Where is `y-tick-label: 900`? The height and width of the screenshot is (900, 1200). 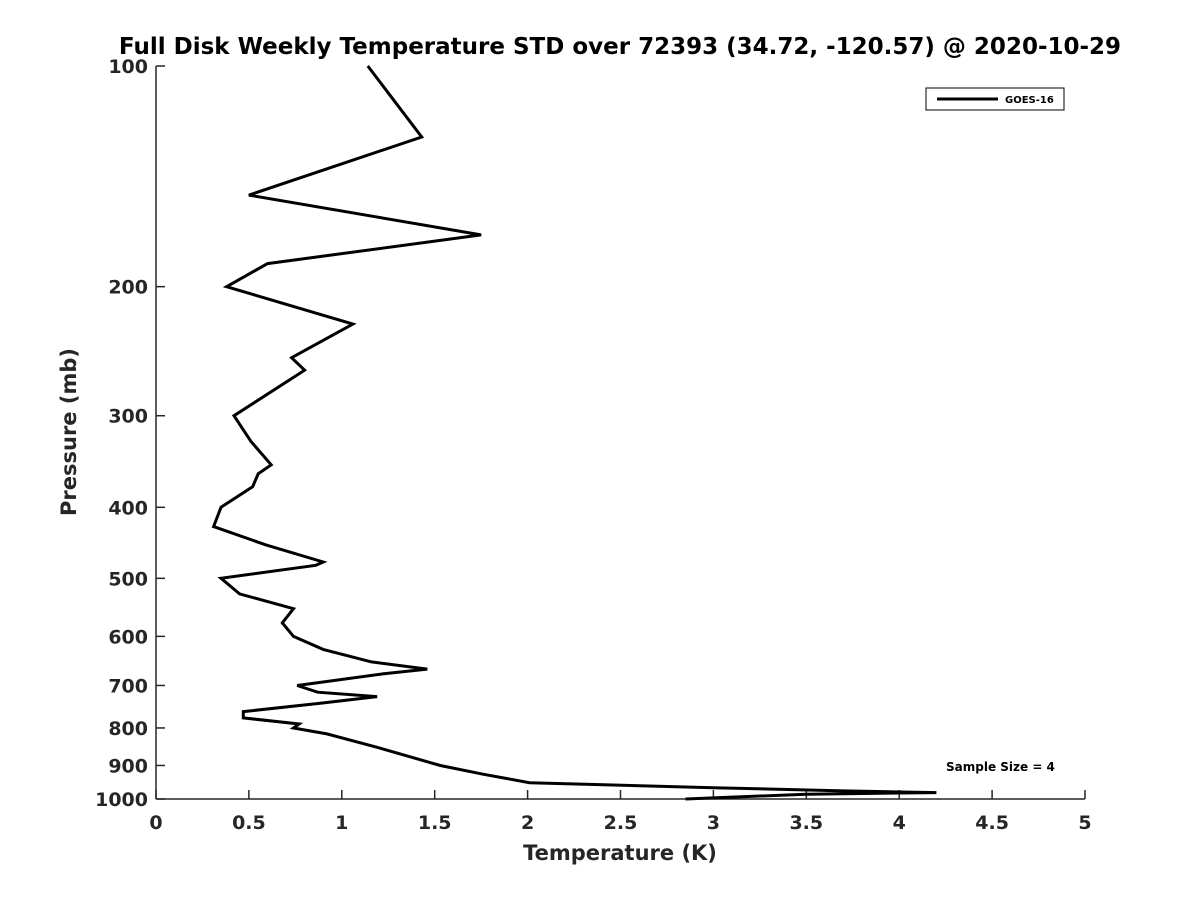 y-tick-label: 900 is located at coordinates (128, 766).